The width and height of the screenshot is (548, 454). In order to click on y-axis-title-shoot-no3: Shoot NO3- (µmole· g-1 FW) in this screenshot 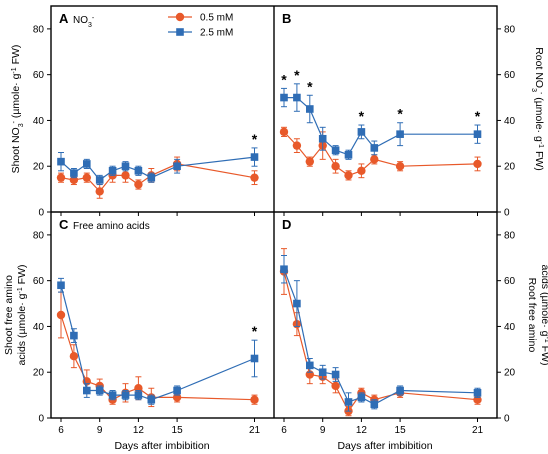, I will do `click(17, 109)`.